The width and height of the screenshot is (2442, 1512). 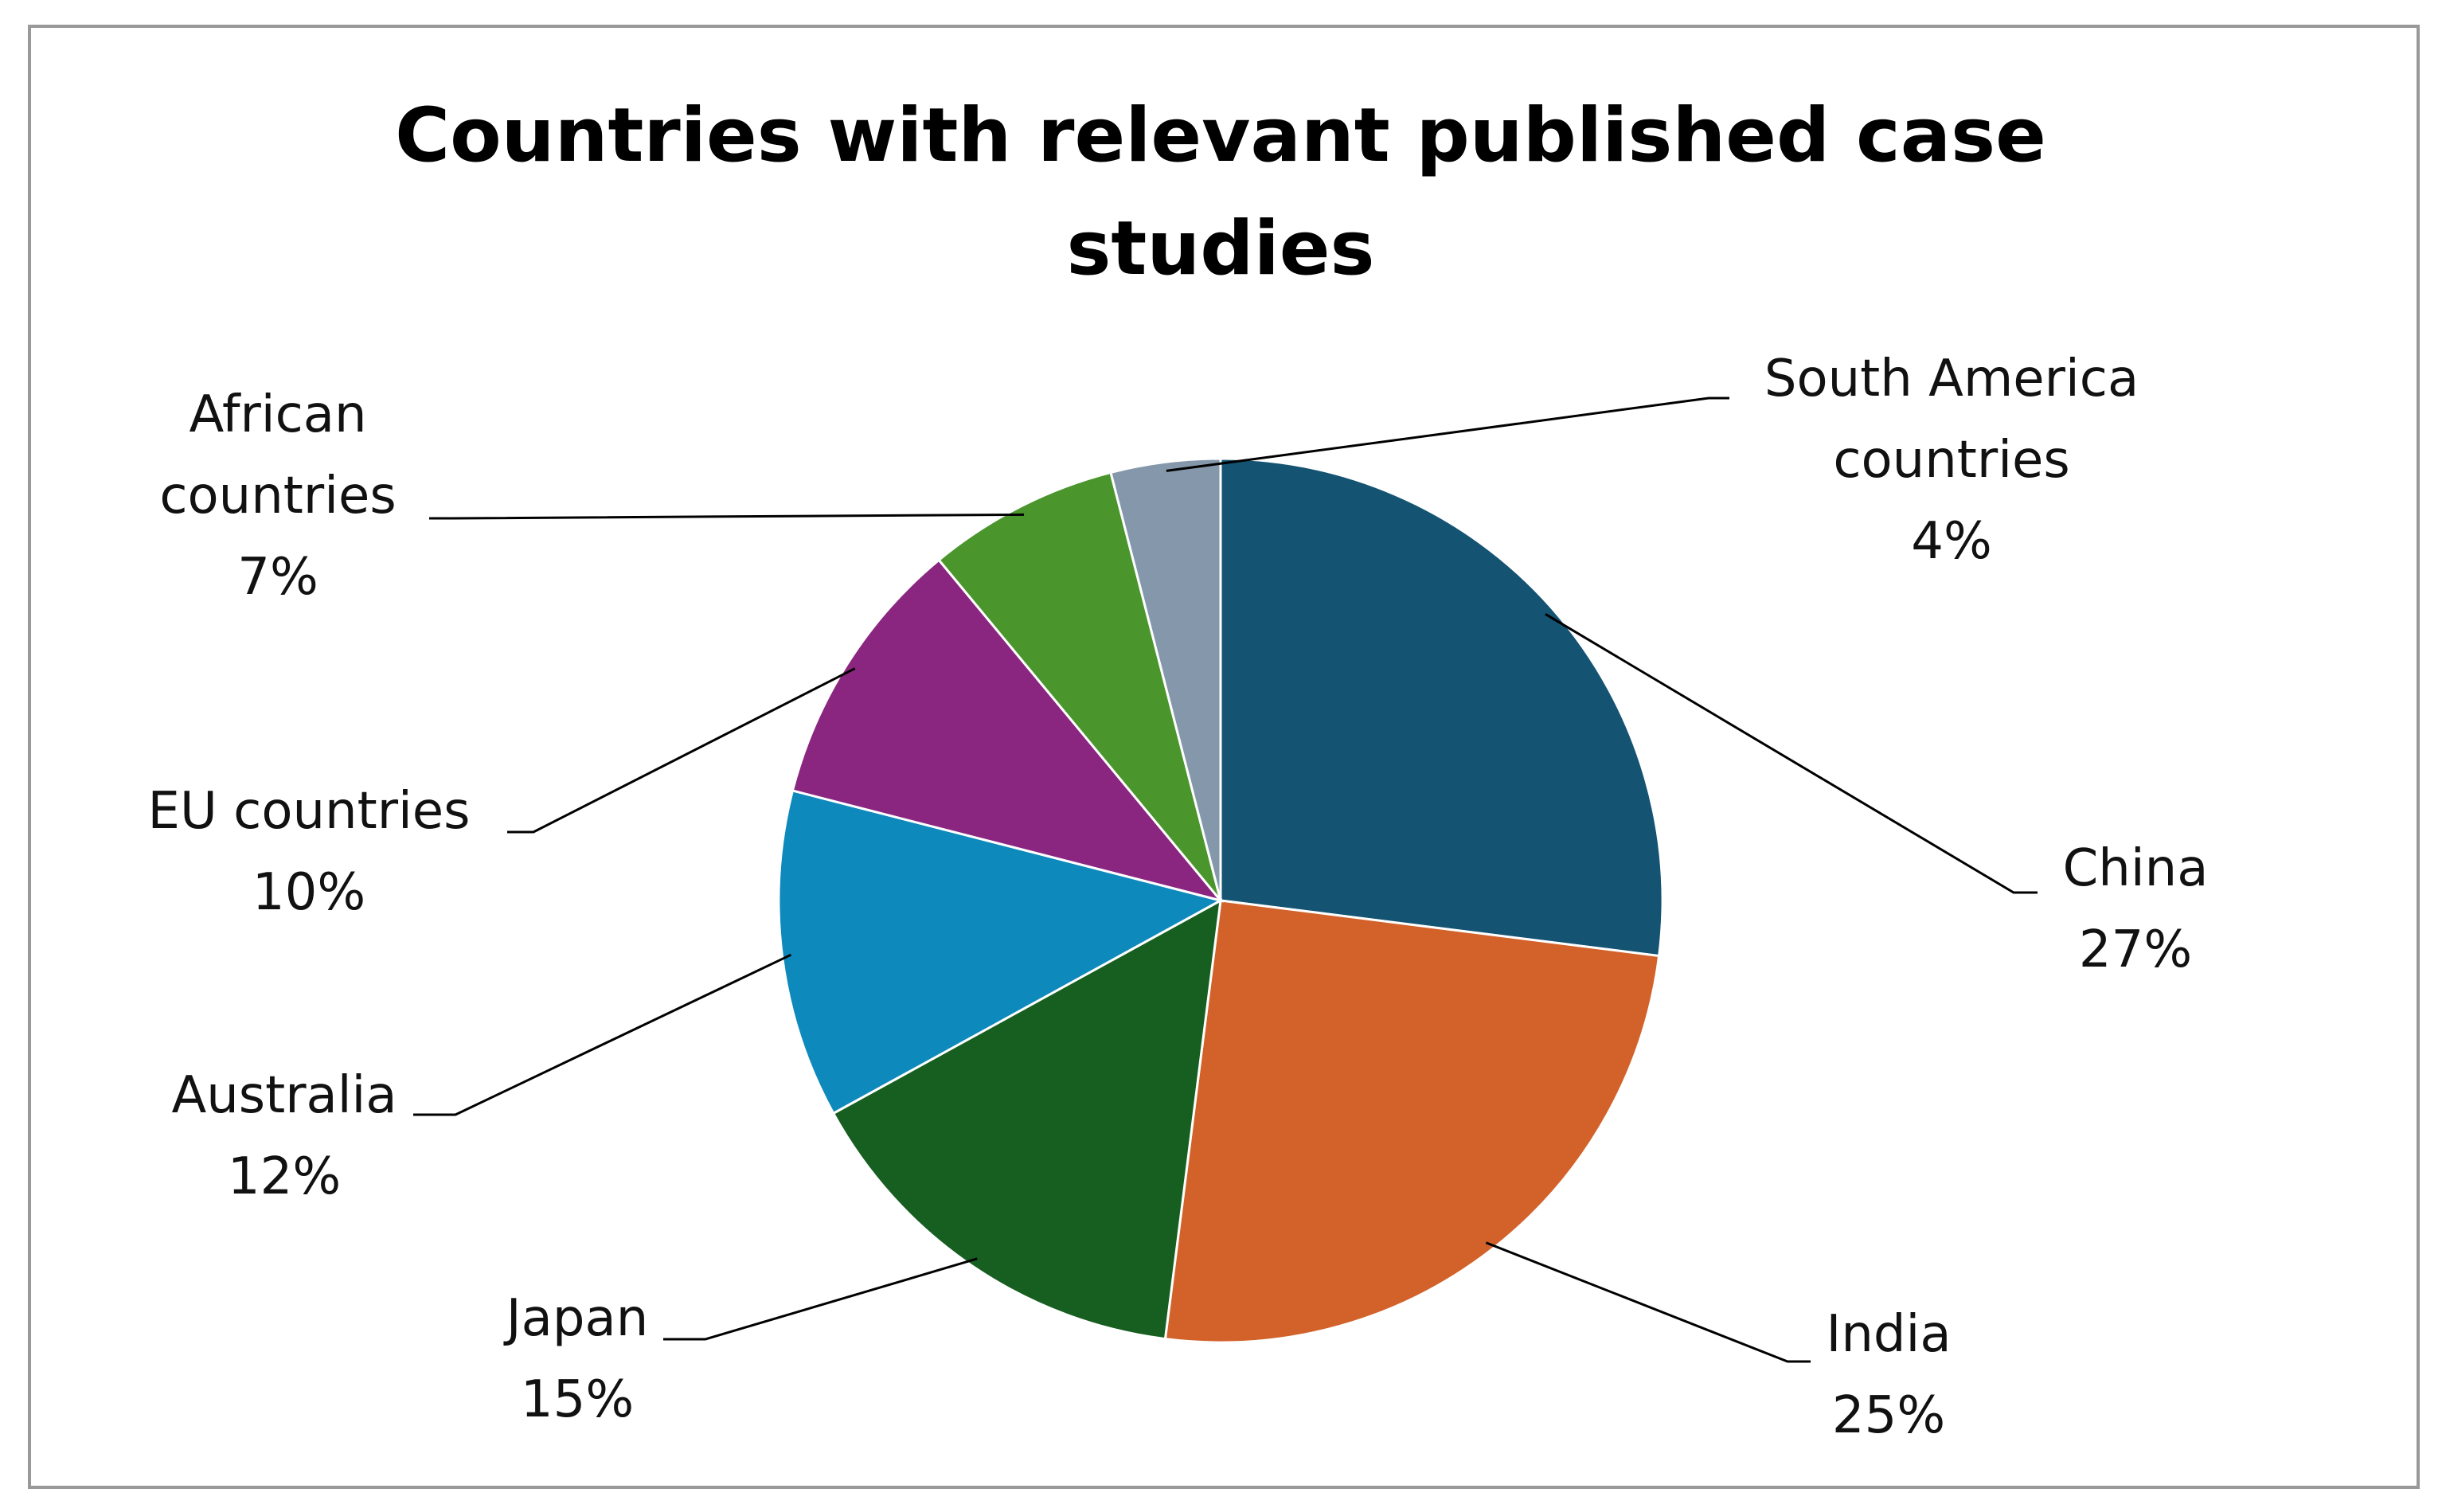 What do you see at coordinates (284, 1095) in the screenshot?
I see `category-label: Australia` at bounding box center [284, 1095].